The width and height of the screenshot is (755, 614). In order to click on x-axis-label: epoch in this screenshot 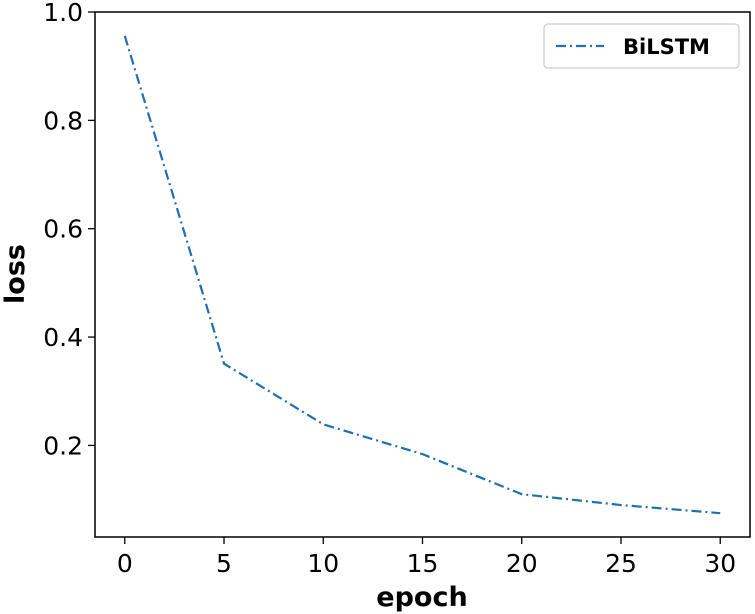, I will do `click(421, 597)`.